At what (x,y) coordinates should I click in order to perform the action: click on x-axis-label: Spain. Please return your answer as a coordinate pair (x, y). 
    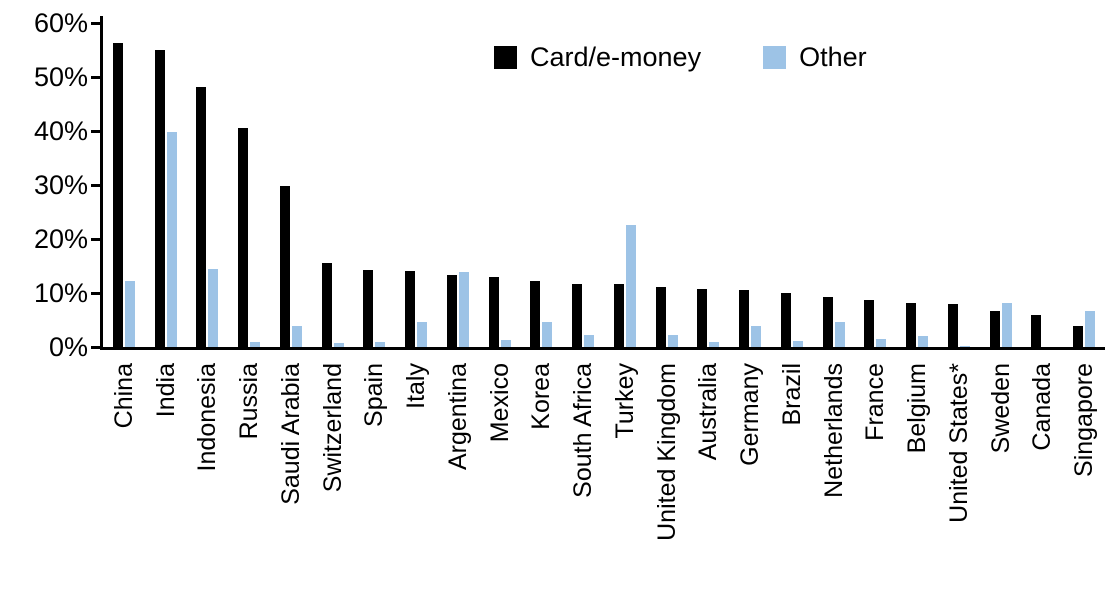
    Looking at the image, I should click on (374, 395).